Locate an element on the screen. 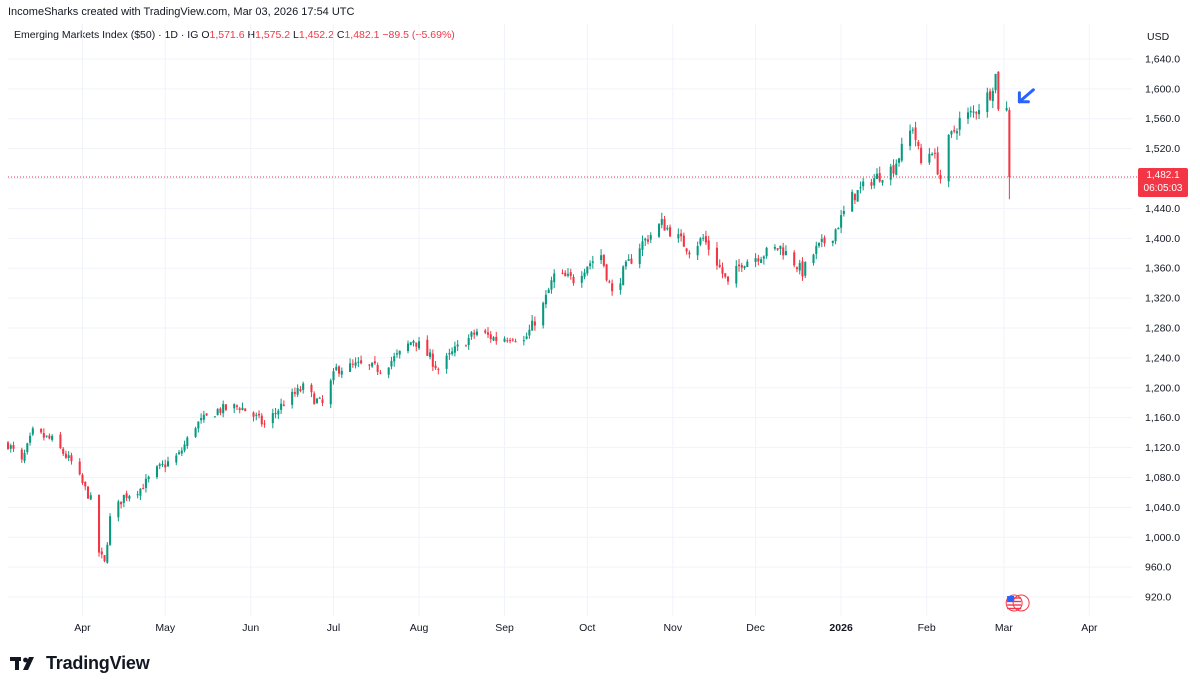  currency-label: USD is located at coordinates (1158, 37).